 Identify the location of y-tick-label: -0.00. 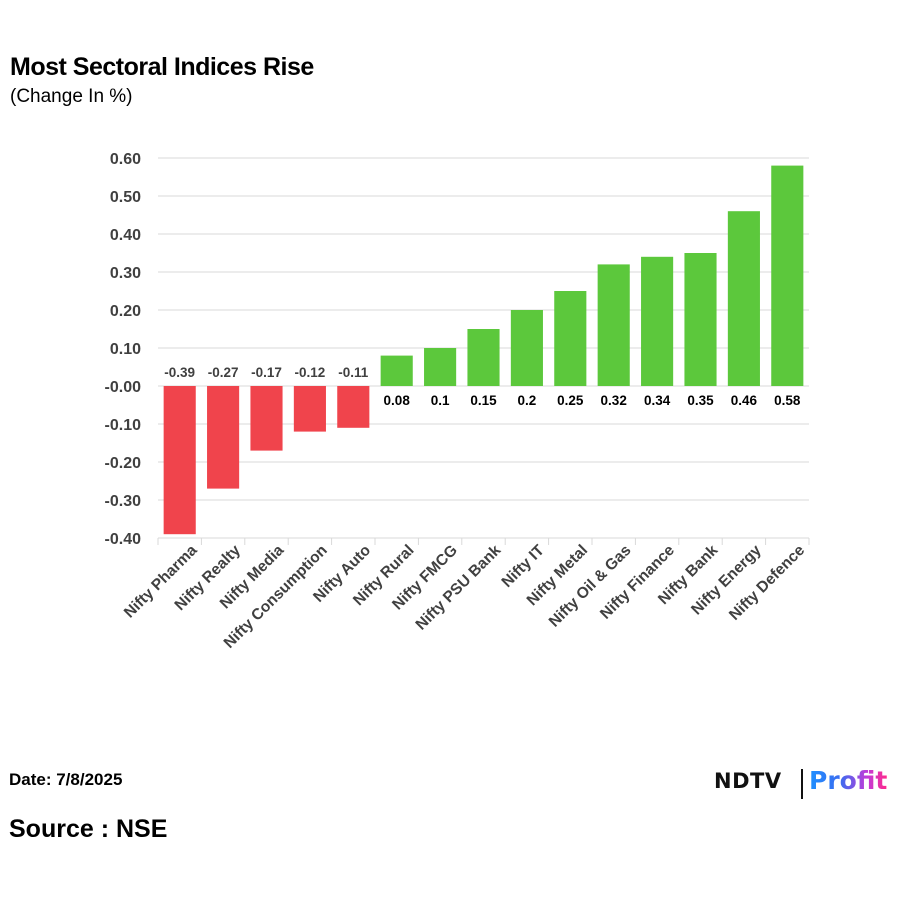
(123, 387).